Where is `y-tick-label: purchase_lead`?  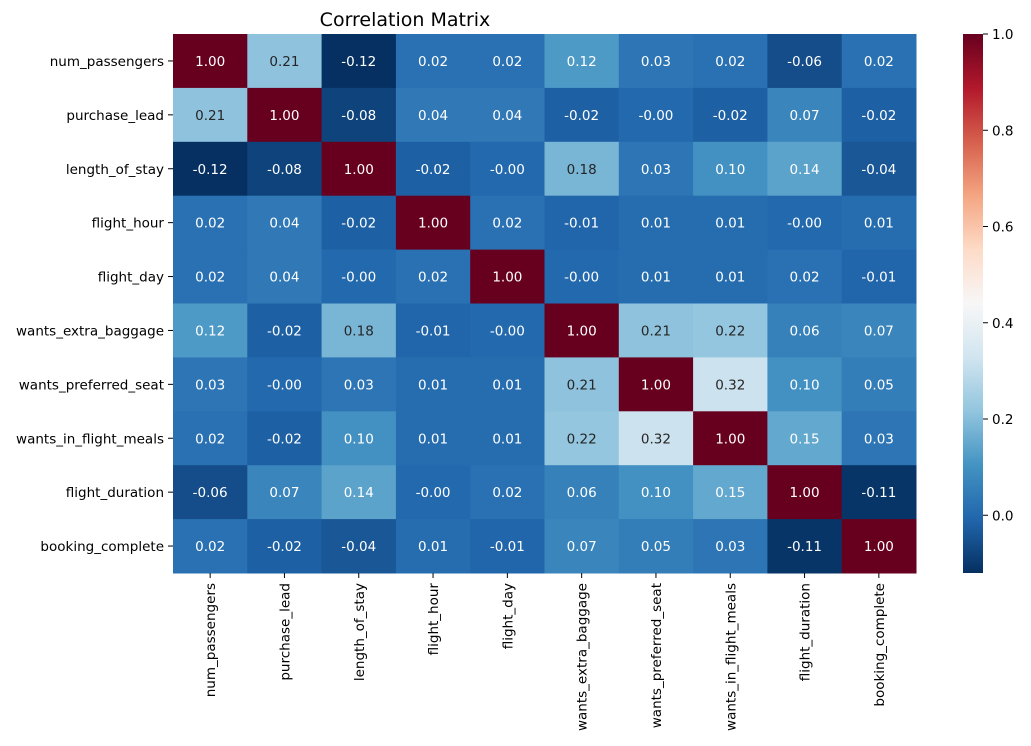 y-tick-label: purchase_lead is located at coordinates (115, 116).